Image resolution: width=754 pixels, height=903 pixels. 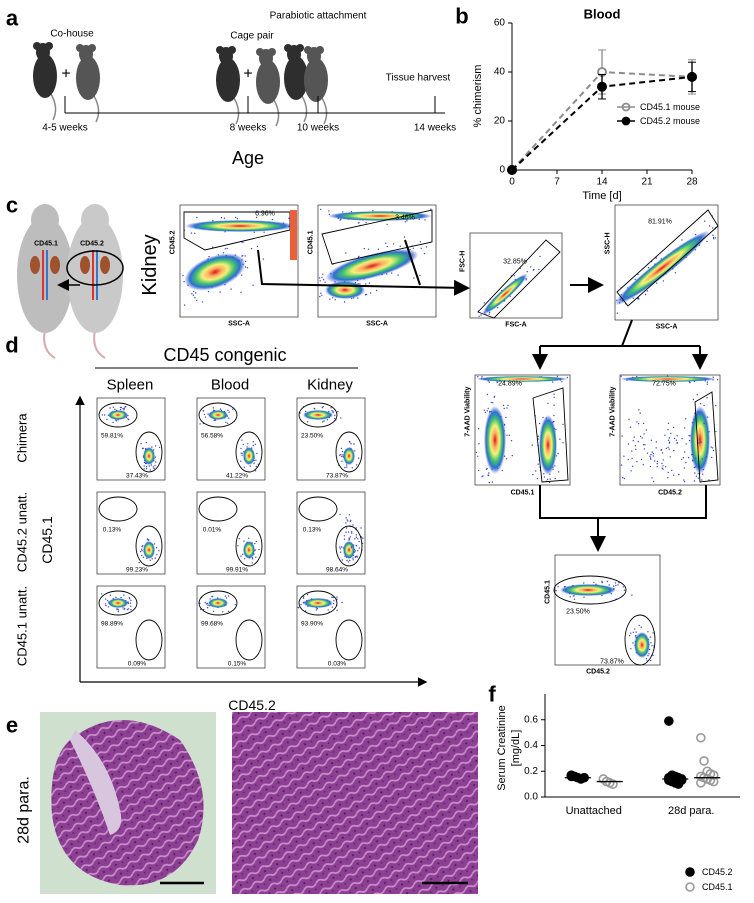 What do you see at coordinates (49, 46) in the screenshot?
I see `mouse-ear` at bounding box center [49, 46].